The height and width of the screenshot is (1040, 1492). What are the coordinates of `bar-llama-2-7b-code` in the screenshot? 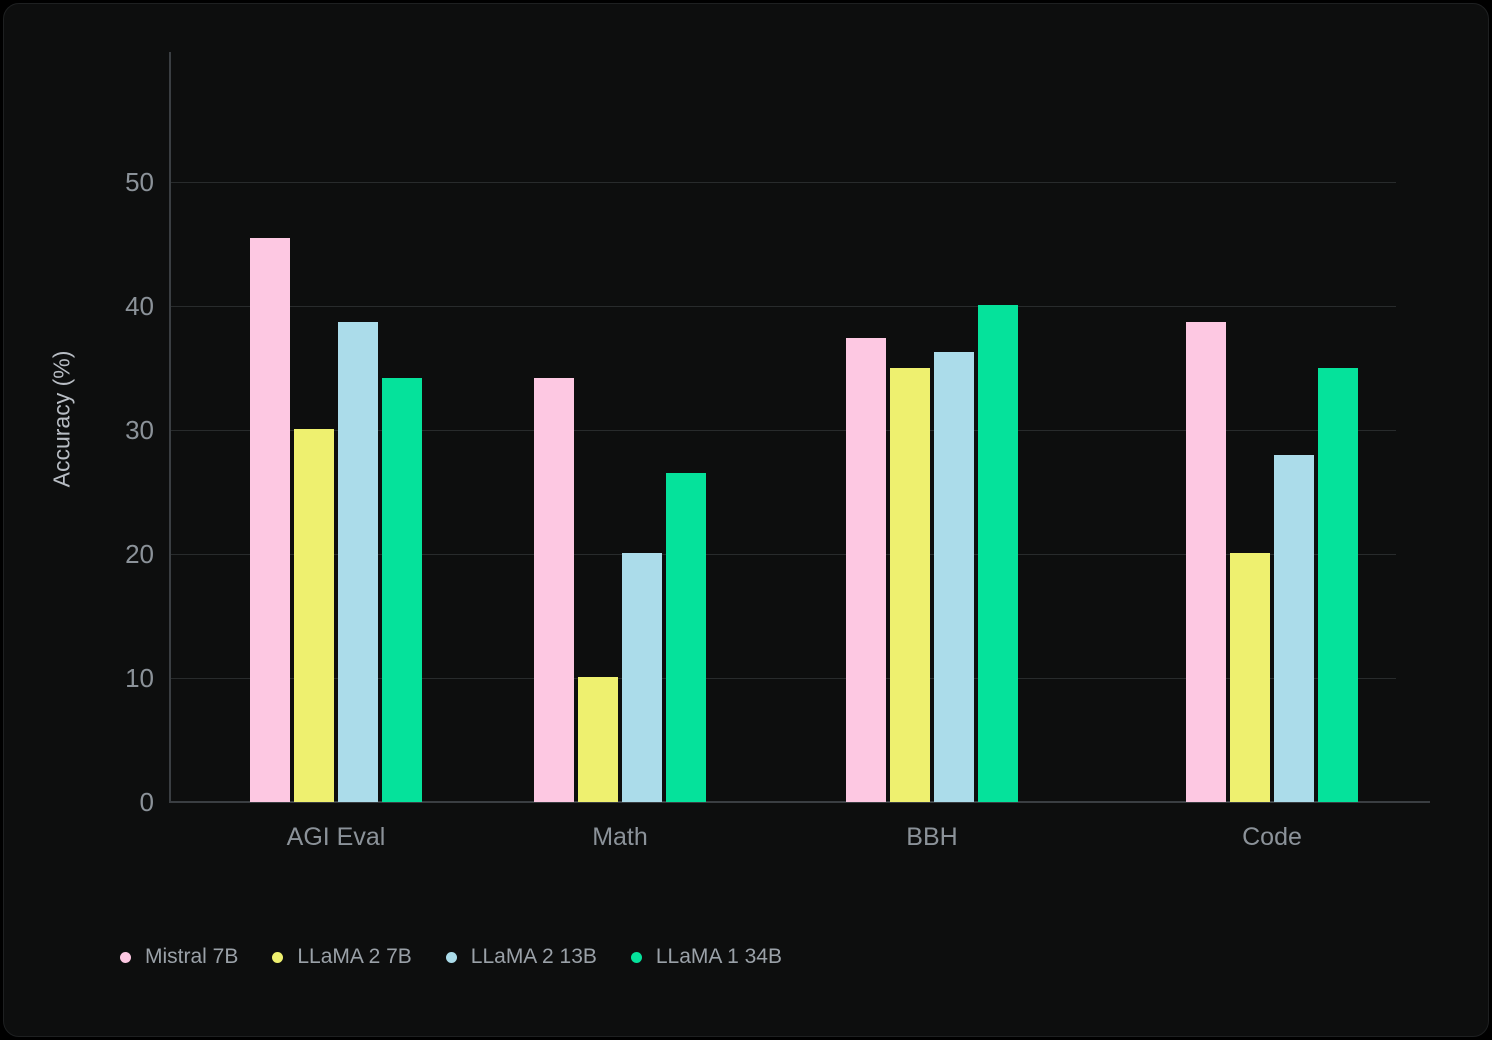 It's located at (1250, 677).